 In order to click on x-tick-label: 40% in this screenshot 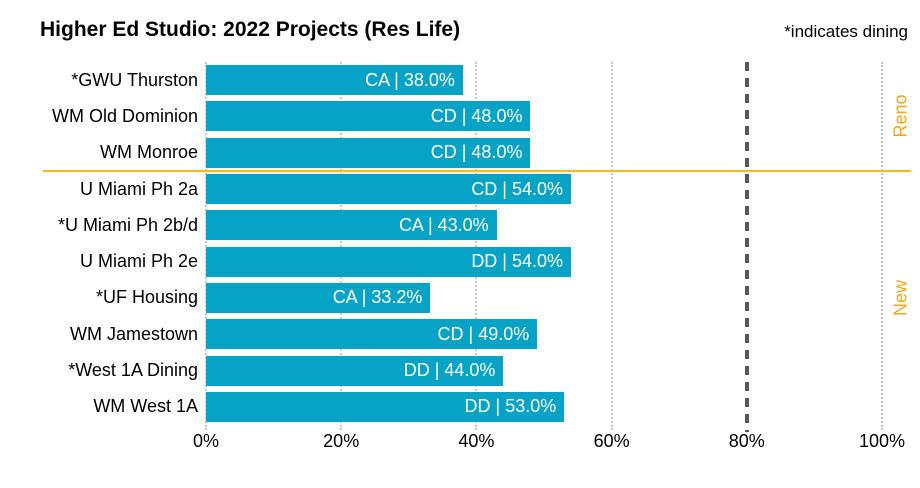, I will do `click(476, 441)`.